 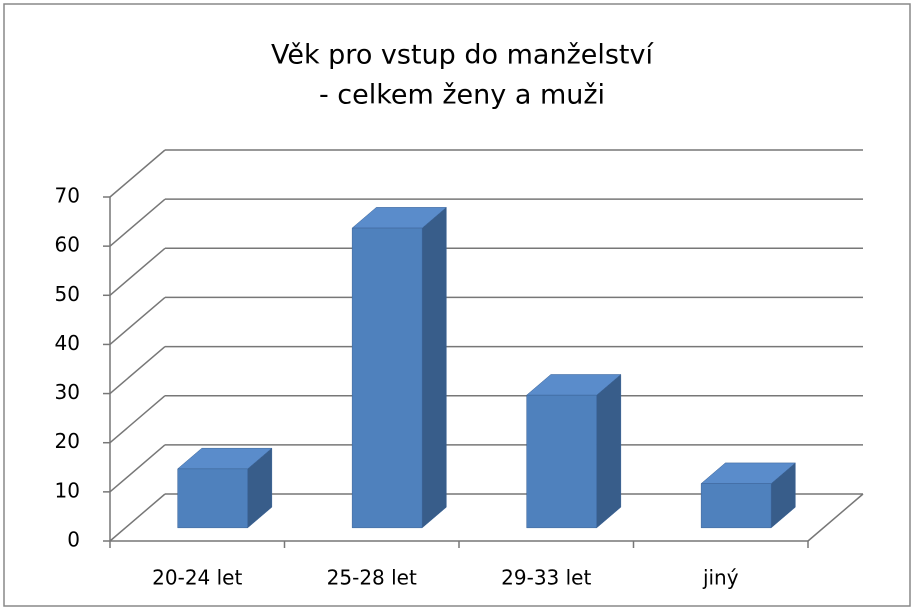 I want to click on y-tick-label: 60, so click(x=67, y=245).